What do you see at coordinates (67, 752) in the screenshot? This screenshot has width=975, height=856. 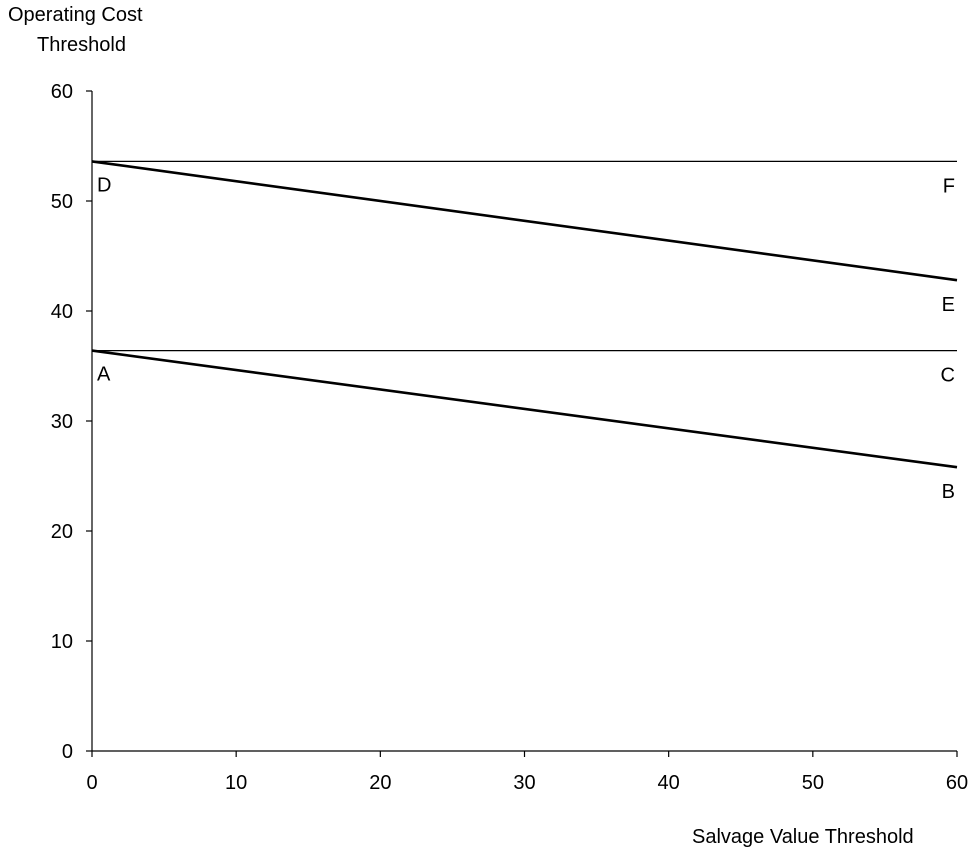 I see `y-tick-label: 0` at bounding box center [67, 752].